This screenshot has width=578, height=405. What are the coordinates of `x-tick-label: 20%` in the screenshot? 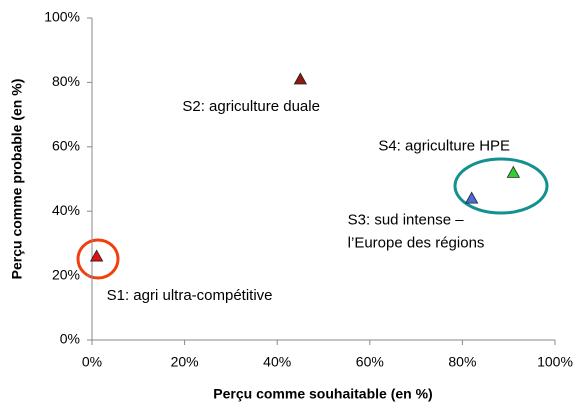 It's located at (185, 362).